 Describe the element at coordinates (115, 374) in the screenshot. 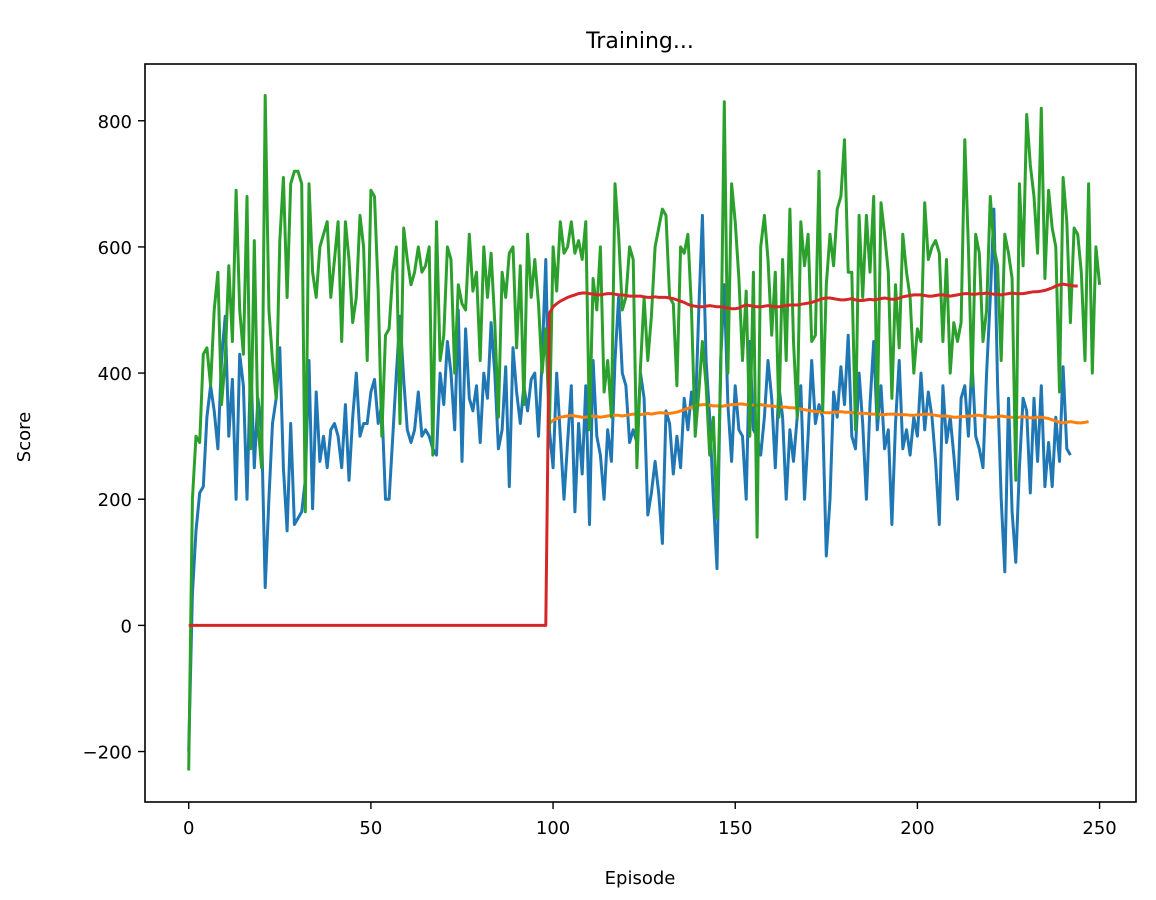

I see `y-tick-label: 400` at that location.